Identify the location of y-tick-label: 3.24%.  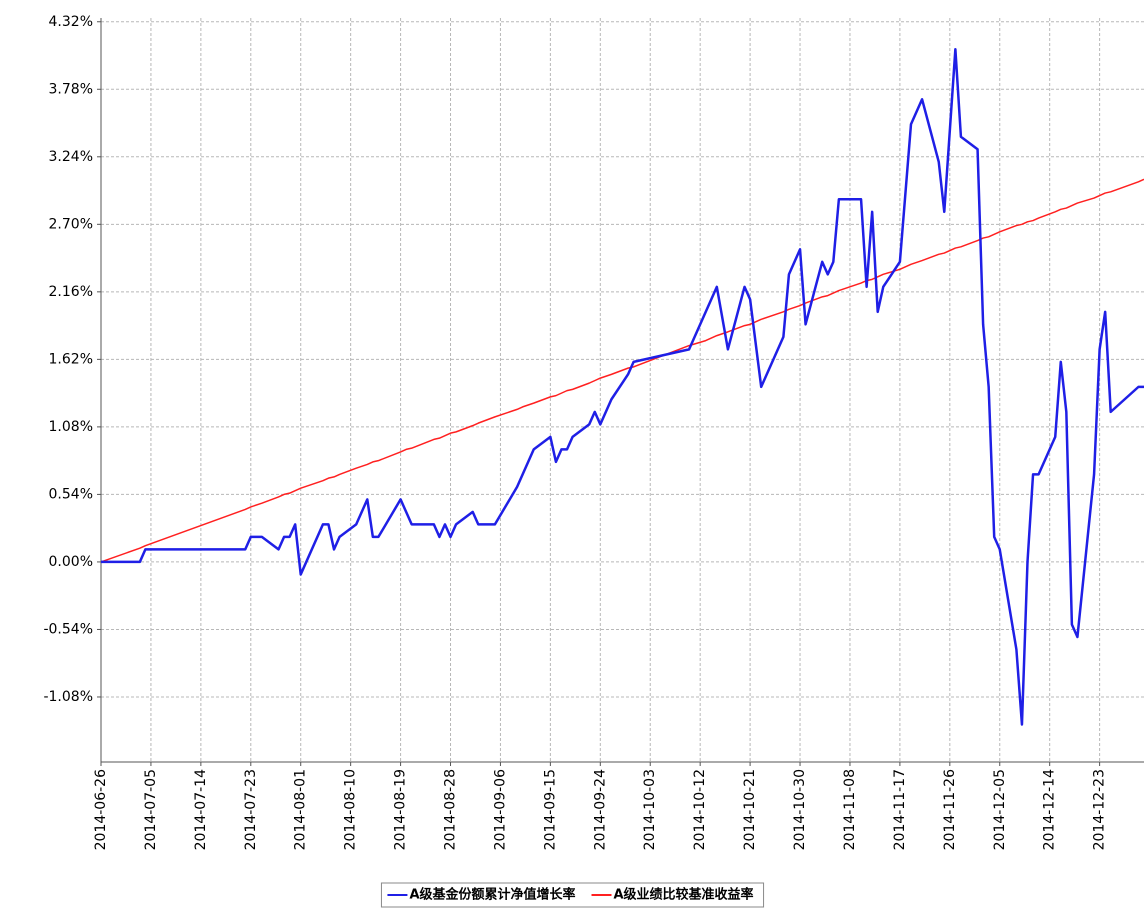
(71, 157).